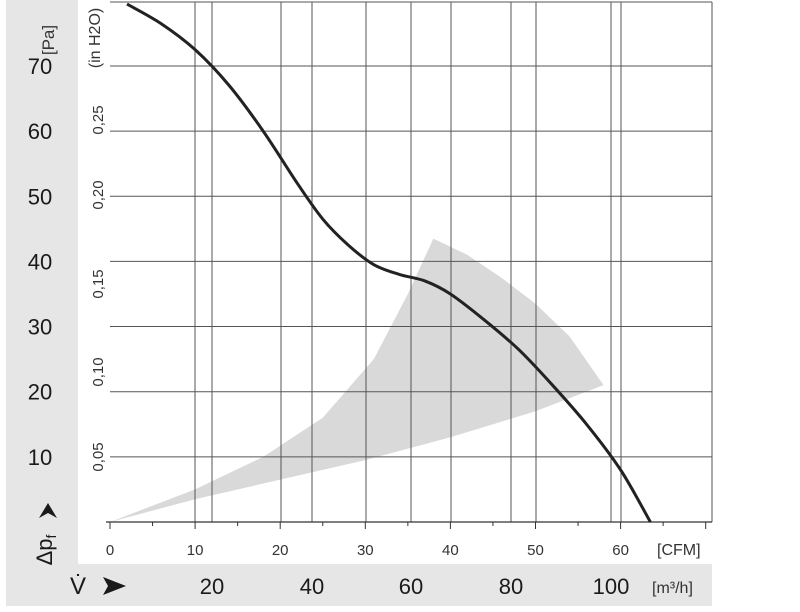  What do you see at coordinates (359, 585) in the screenshot?
I see `bottom-axis-band` at bounding box center [359, 585].